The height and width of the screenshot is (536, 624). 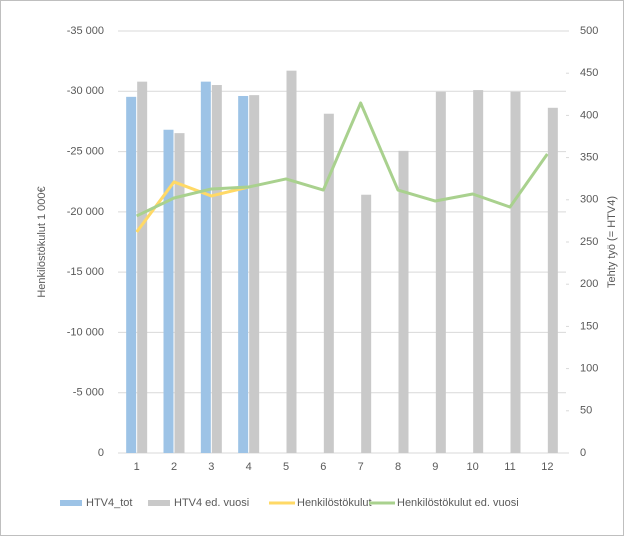 What do you see at coordinates (88, 393) in the screenshot?
I see `y-tick-label: -5 000` at bounding box center [88, 393].